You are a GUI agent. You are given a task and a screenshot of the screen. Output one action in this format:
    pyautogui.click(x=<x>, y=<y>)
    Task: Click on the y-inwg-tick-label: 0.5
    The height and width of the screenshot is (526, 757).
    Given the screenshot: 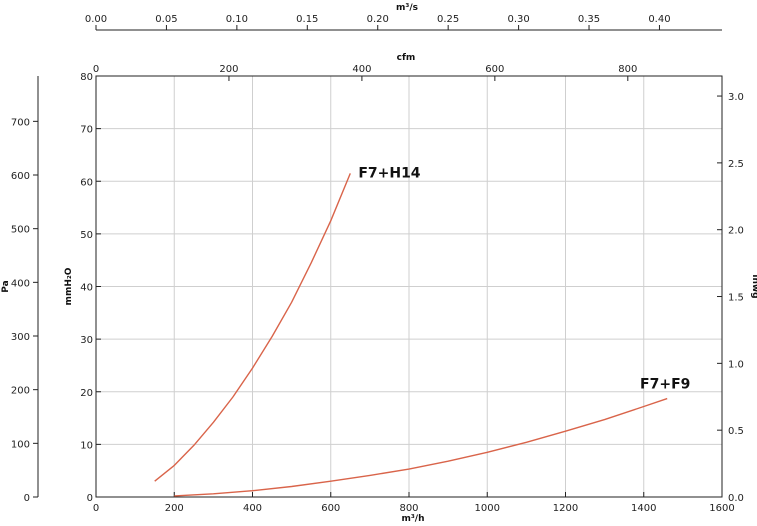 What is the action you would take?
    pyautogui.click(x=736, y=431)
    